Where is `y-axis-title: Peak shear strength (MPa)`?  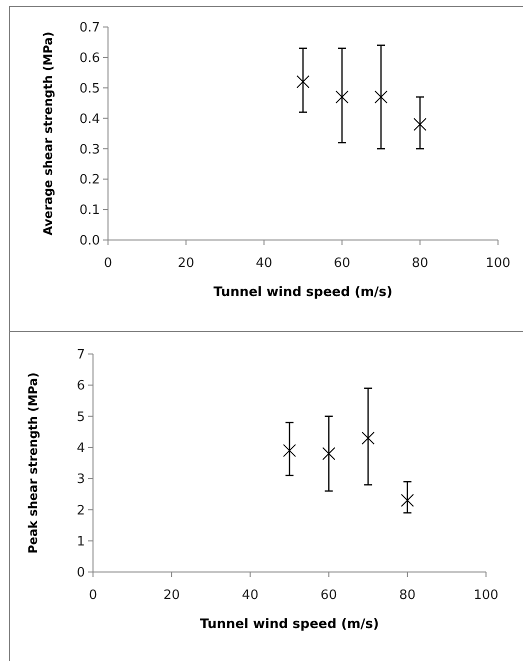 y-axis-title: Peak shear strength (MPa) is located at coordinates (33, 463).